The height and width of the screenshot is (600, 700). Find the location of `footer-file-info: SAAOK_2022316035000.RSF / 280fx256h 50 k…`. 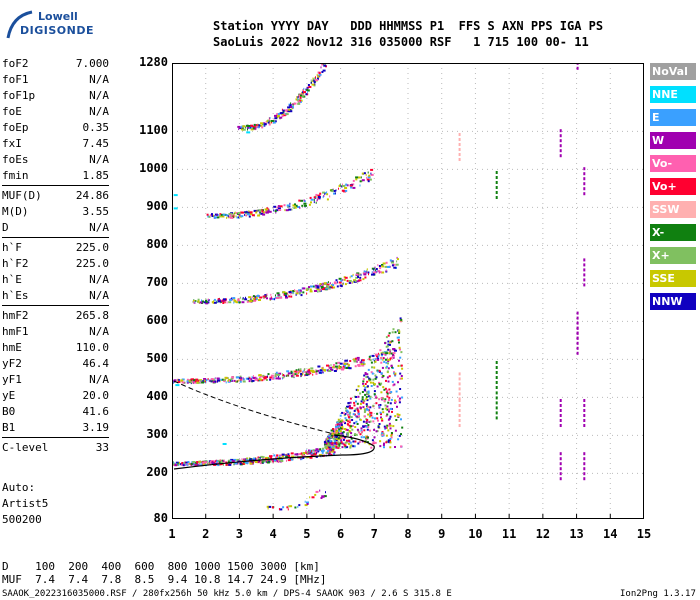

footer-file-info: SAAOK_2022316035000.RSF / 280fx256h 50 k… is located at coordinates (227, 594).